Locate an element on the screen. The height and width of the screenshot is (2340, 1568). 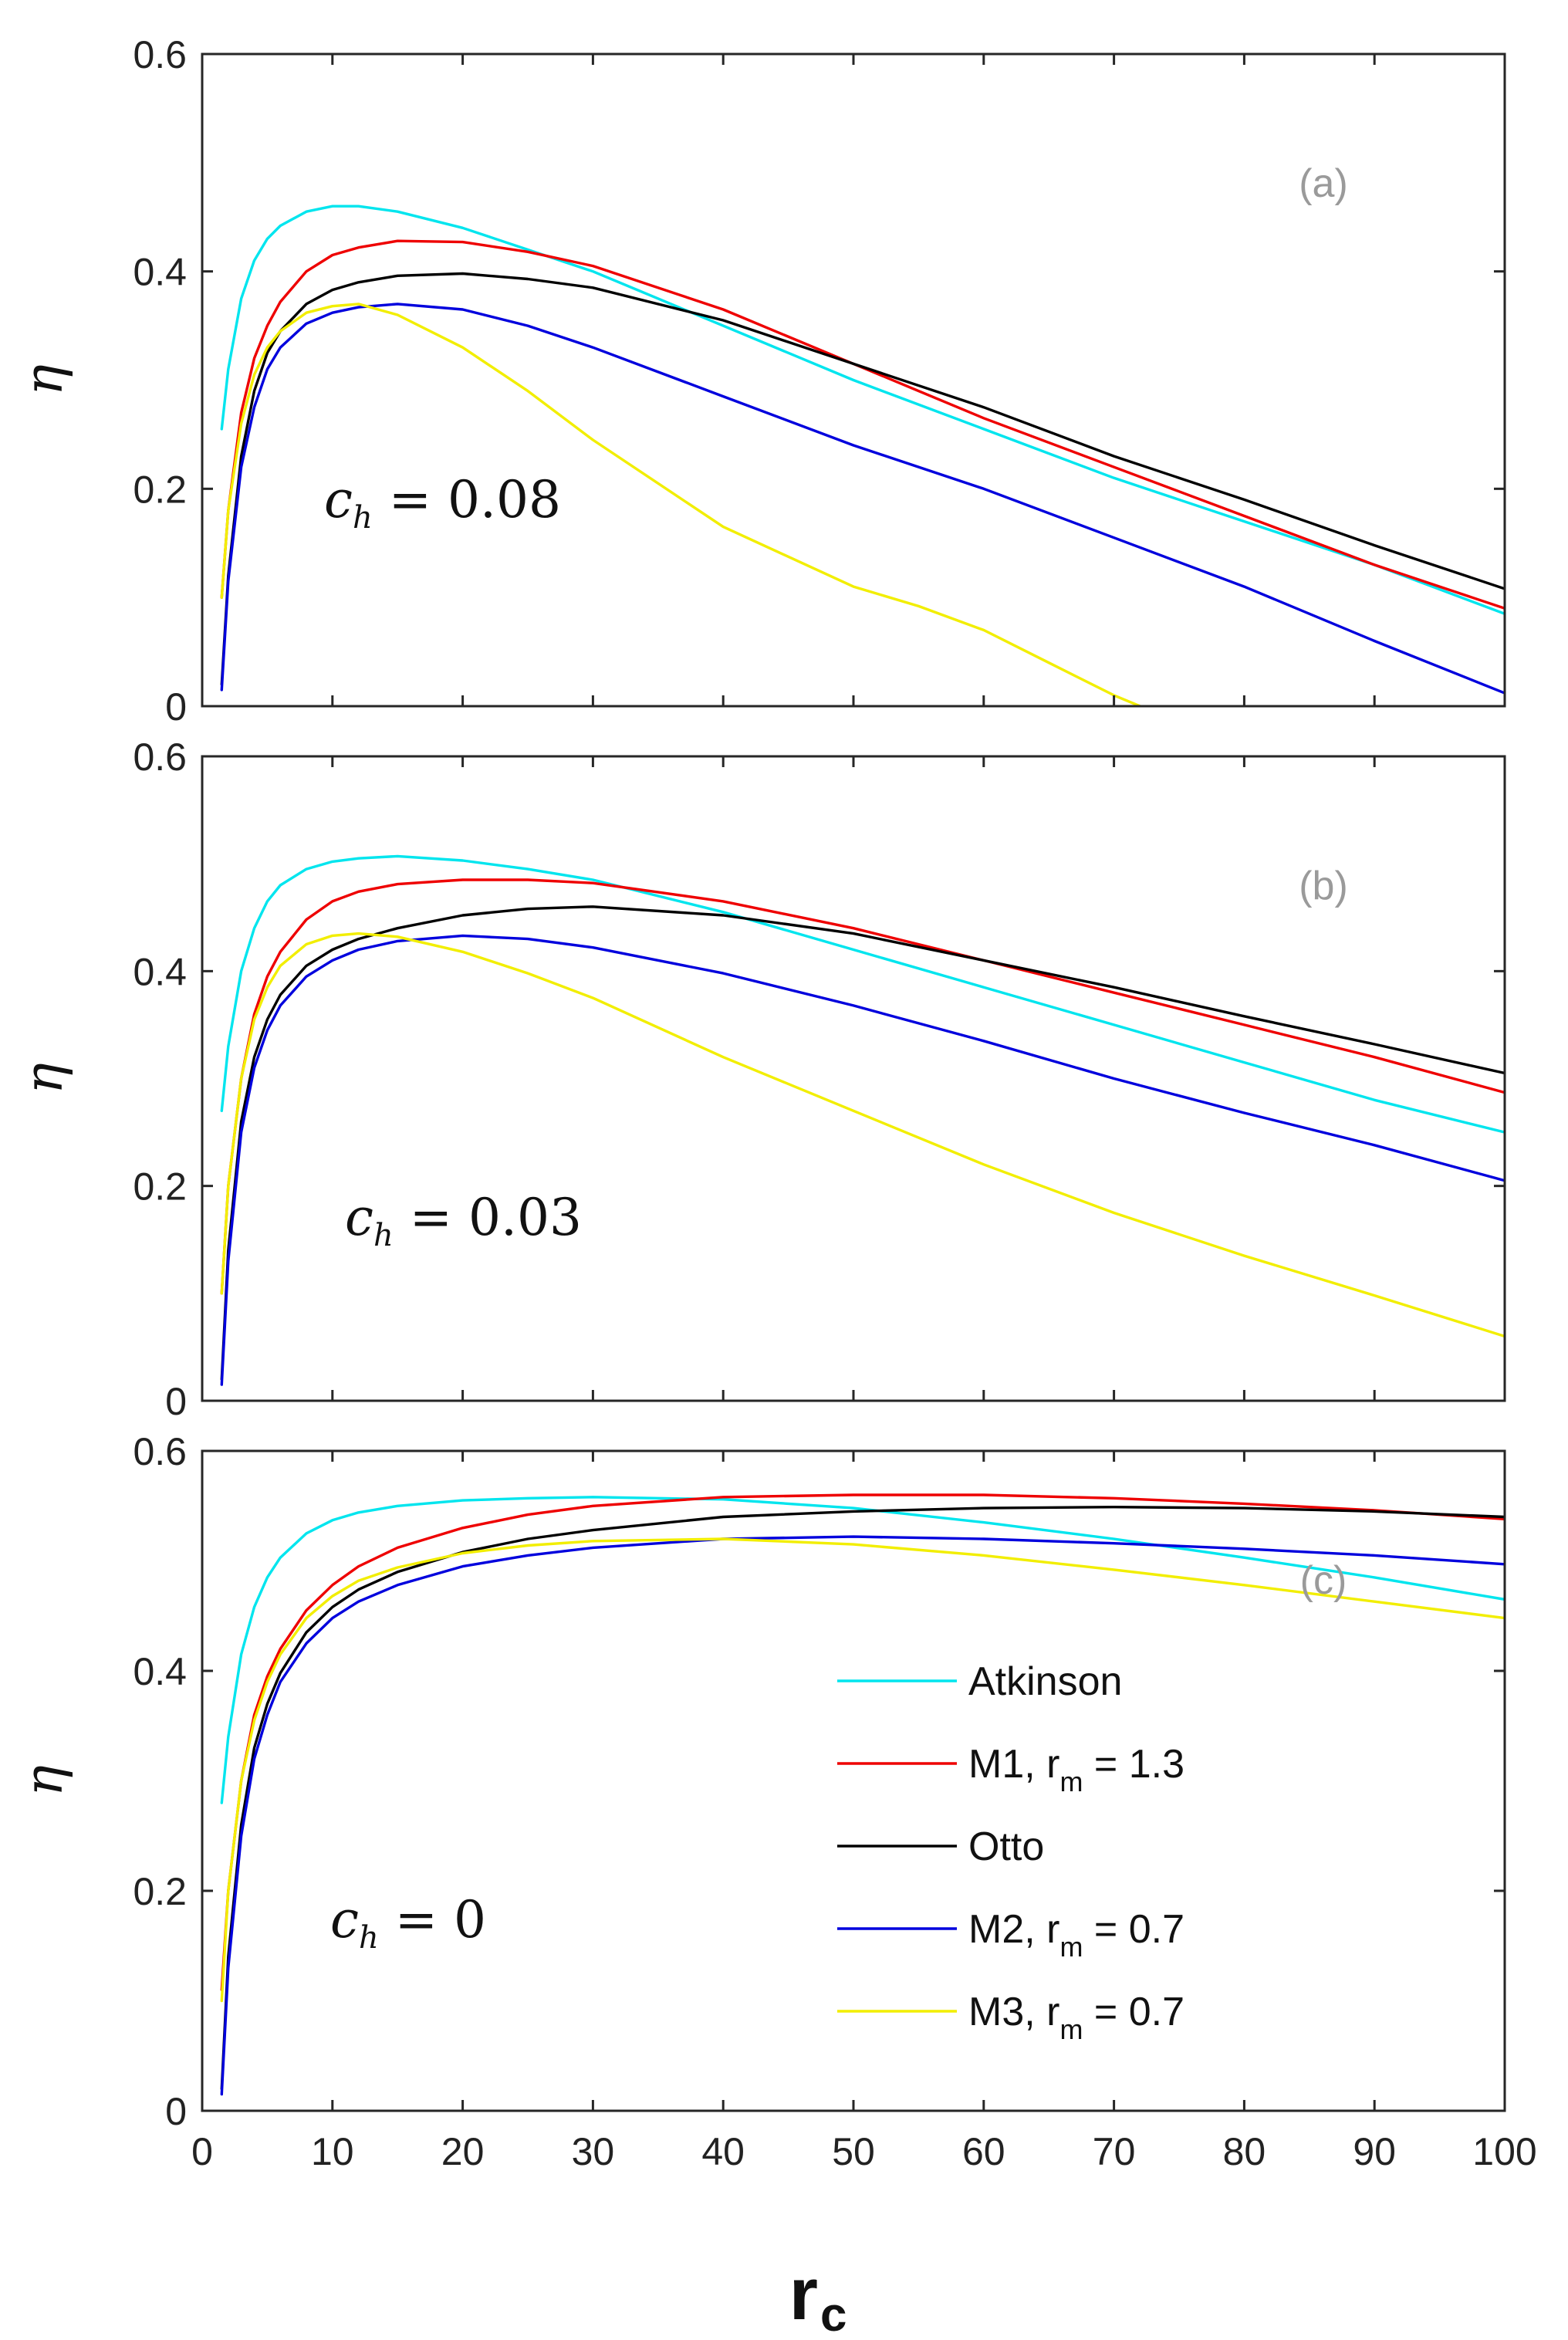
series-line-m2 is located at coordinates (862, 499).